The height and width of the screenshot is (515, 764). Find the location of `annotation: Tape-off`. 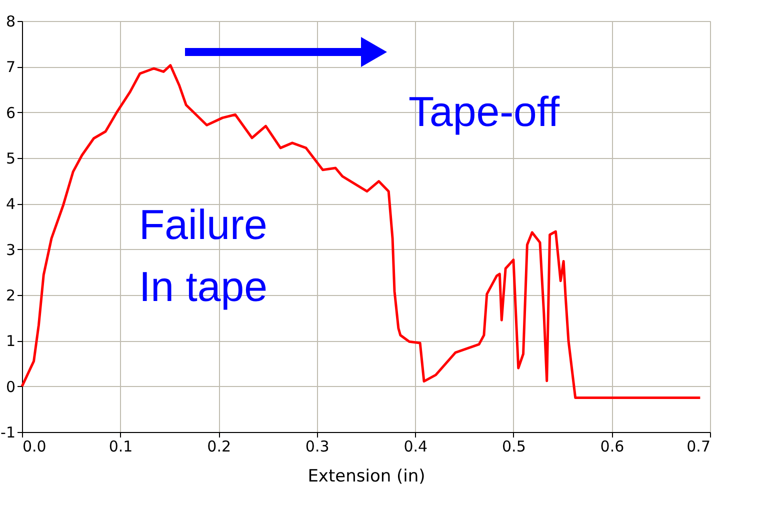

annotation: Tape-off is located at coordinates (484, 111).